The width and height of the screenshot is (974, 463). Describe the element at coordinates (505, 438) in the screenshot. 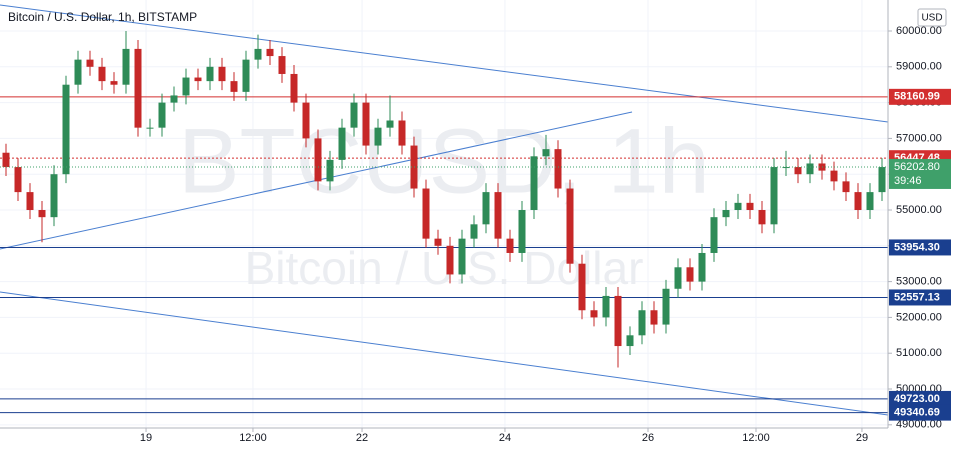

I see `x-tick-label: 24` at that location.